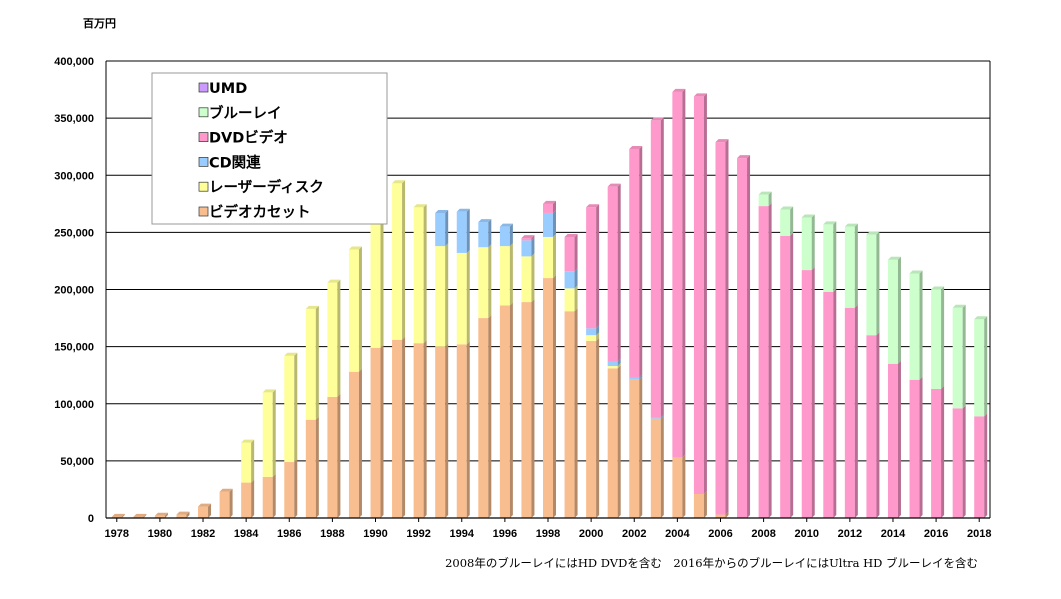  I want to click on legend-label: CD関連, so click(235, 162).